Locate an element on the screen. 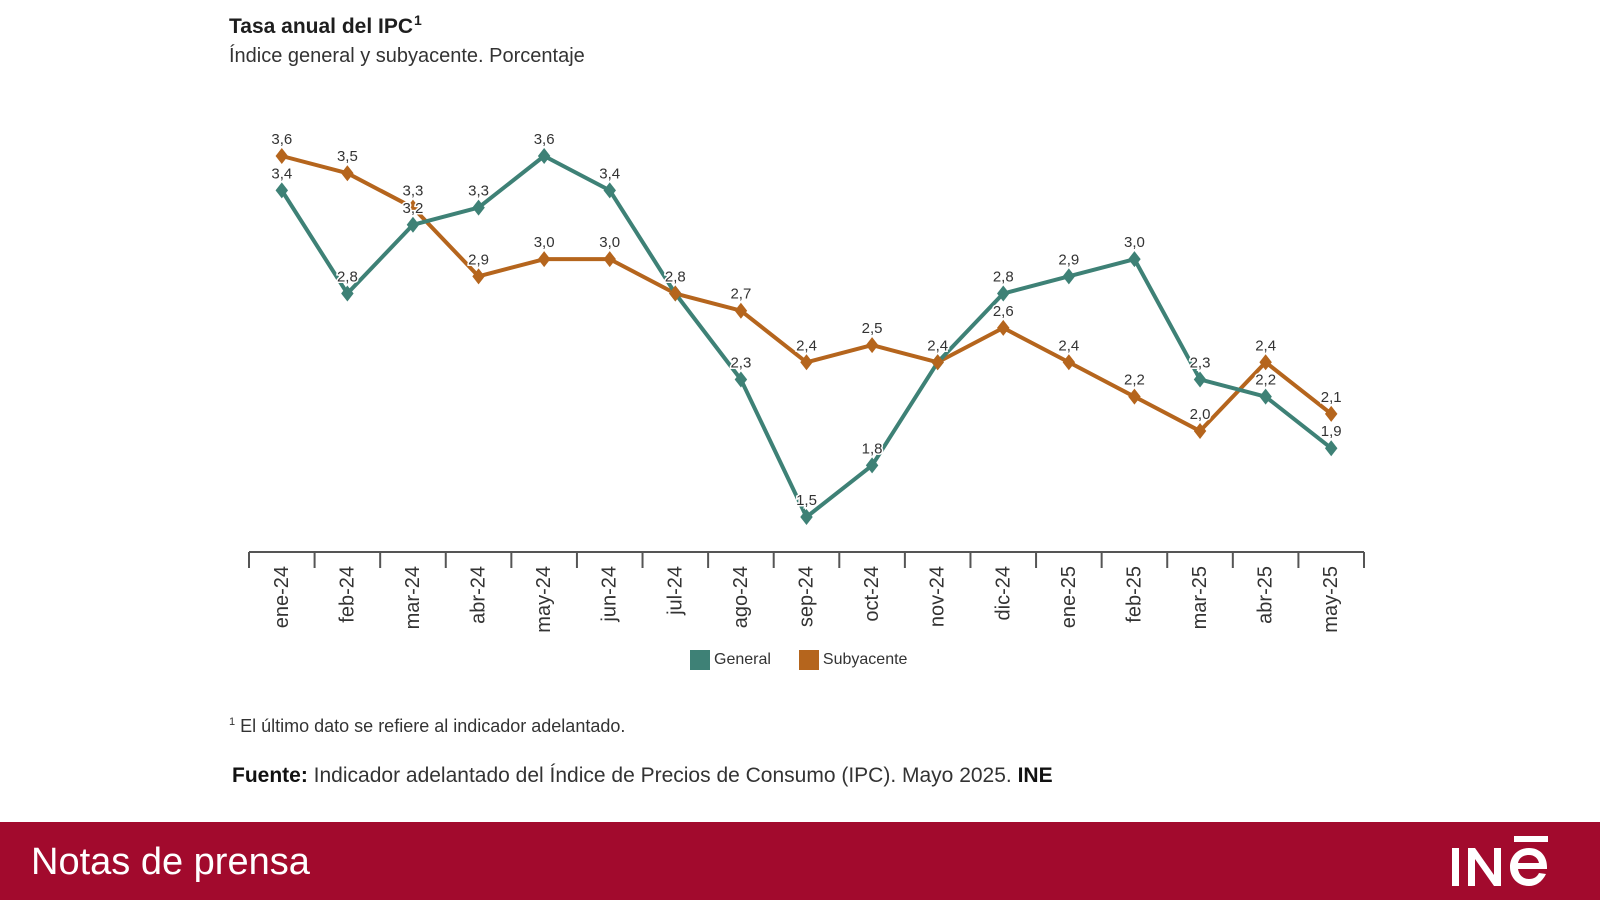 Image resolution: width=1600 pixels, height=900 pixels. data-label-subyacente: 3,6 is located at coordinates (281, 139).